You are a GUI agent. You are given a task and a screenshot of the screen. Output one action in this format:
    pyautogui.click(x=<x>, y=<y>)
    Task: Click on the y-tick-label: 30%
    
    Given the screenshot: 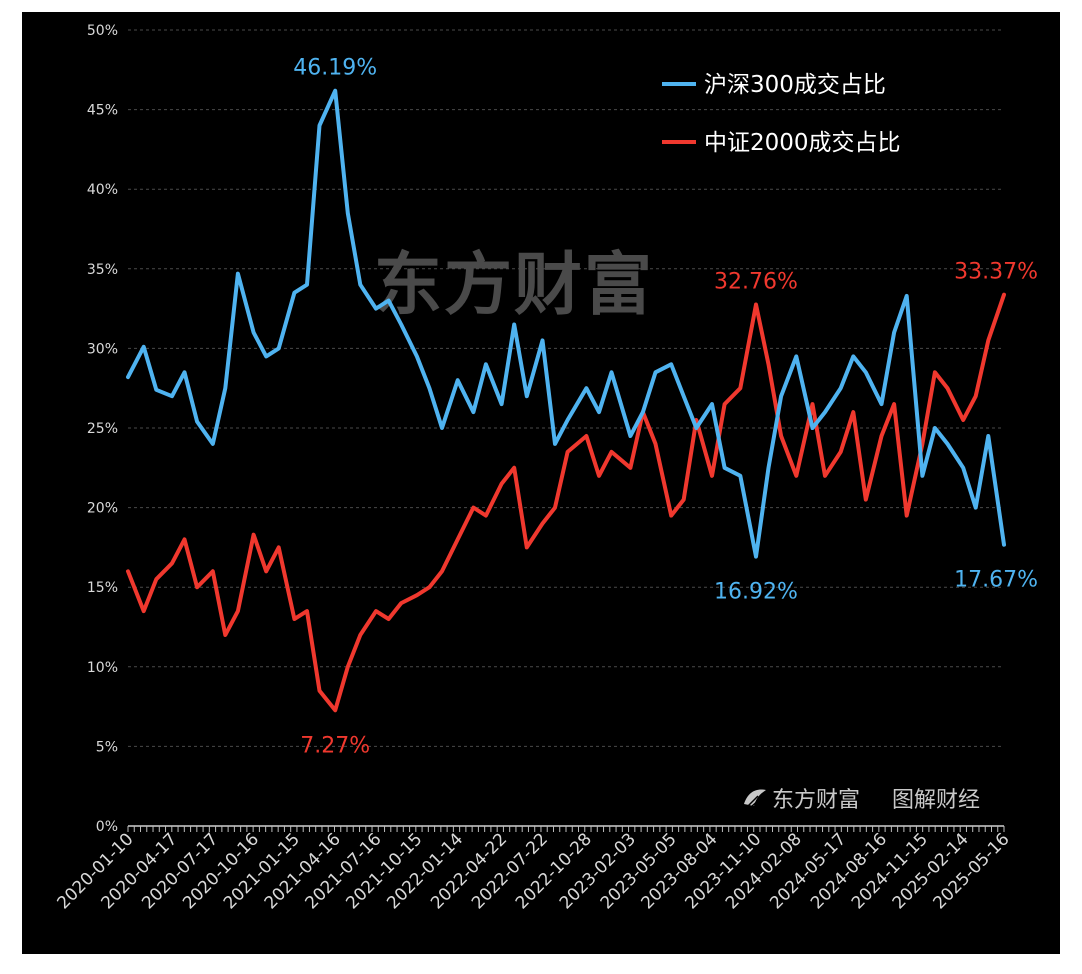 What is the action you would take?
    pyautogui.click(x=102, y=349)
    